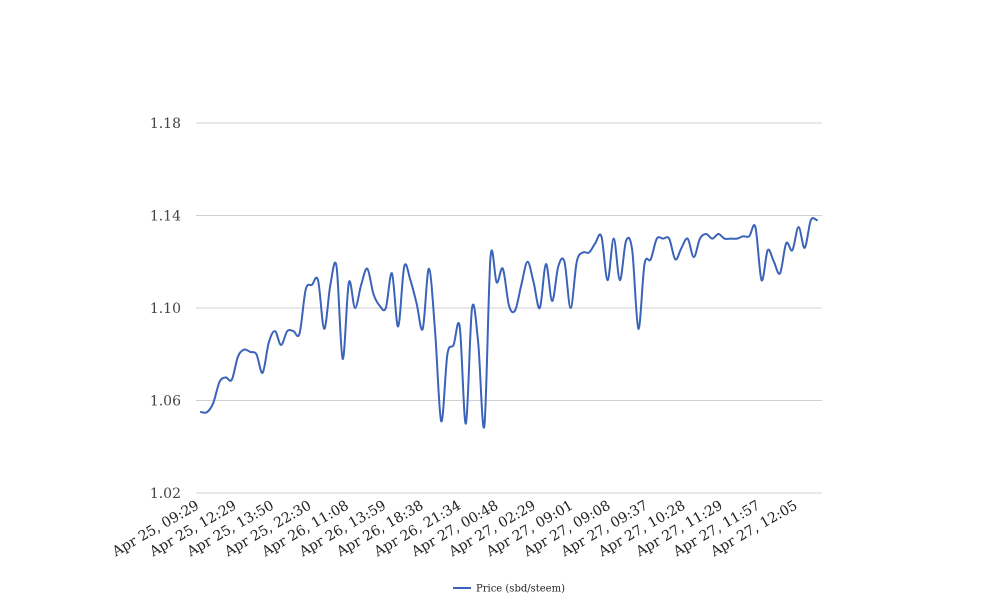 This screenshot has height=616, width=1008. I want to click on y-tick-label: 1.18, so click(165, 124).